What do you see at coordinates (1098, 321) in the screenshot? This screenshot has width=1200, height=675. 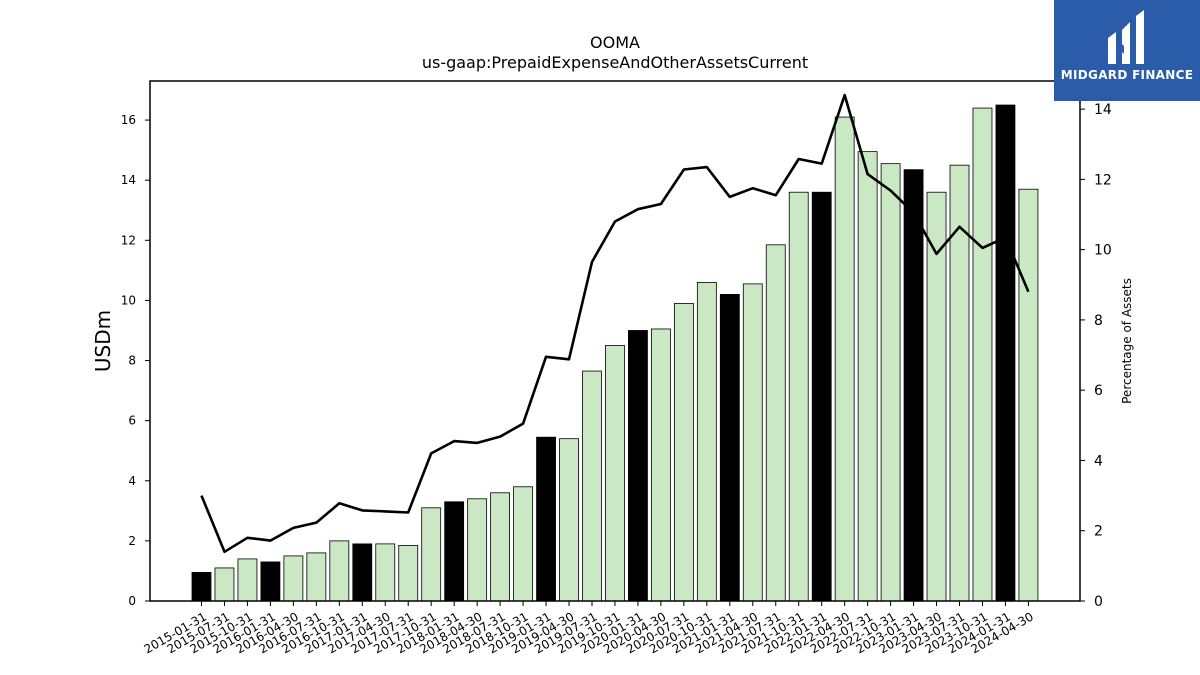 I see `y2-tick-label: 8` at bounding box center [1098, 321].